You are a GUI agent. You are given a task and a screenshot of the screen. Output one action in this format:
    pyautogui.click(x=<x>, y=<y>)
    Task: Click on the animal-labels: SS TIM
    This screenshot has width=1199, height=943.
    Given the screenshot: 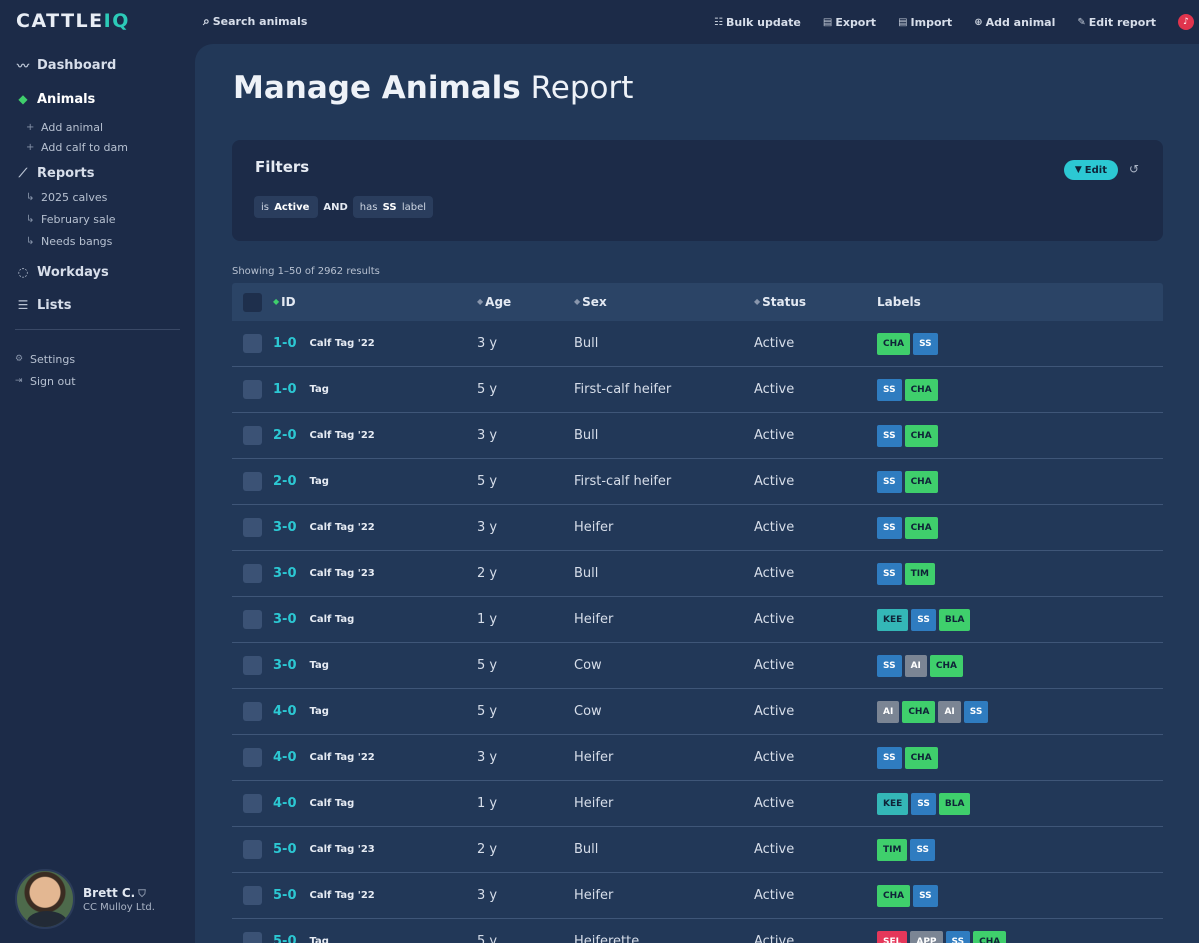 What is the action you would take?
    pyautogui.click(x=1020, y=573)
    